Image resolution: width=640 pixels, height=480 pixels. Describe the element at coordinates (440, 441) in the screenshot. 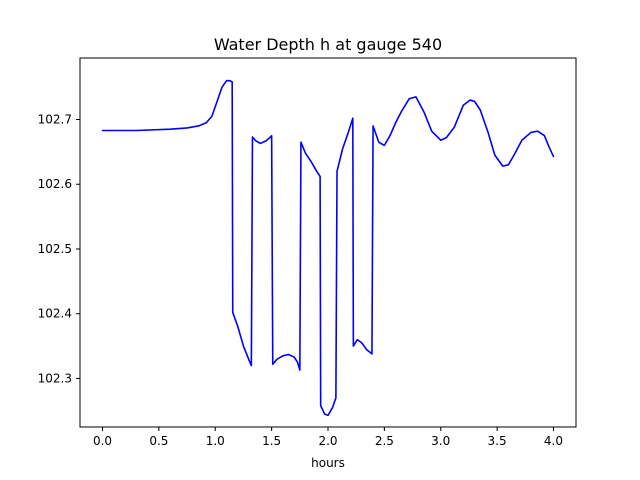

I see `x-tick-label: 3.0` at that location.